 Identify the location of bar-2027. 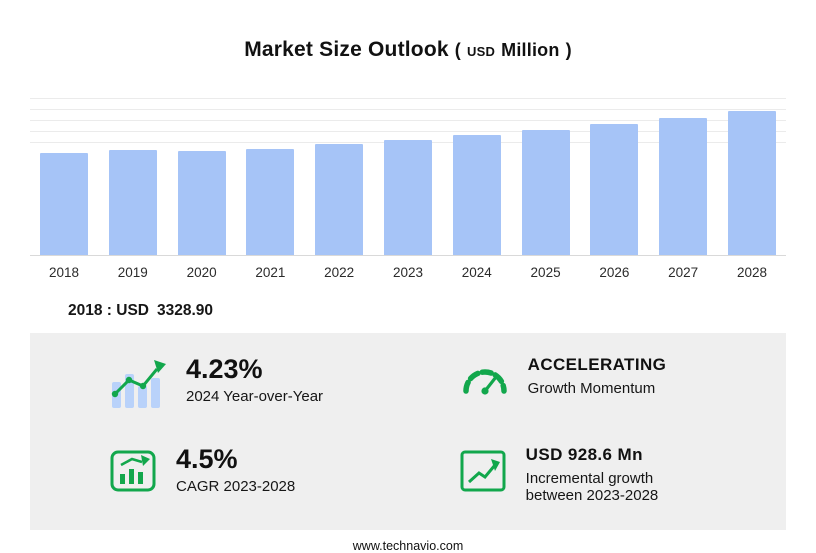
(683, 186).